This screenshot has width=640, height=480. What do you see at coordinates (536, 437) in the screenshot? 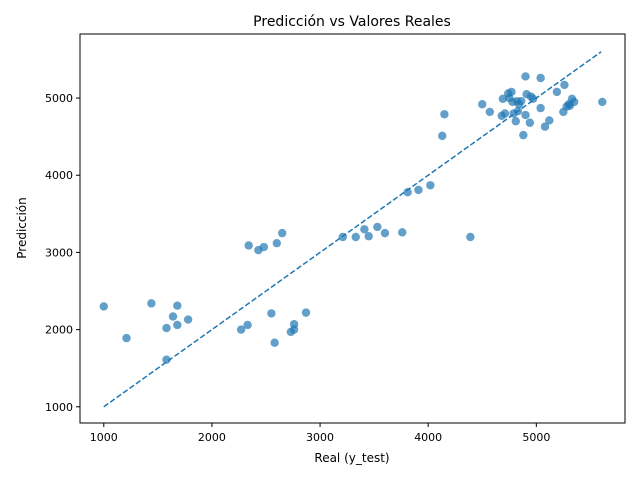
I see `x-tick-label: 5000` at bounding box center [536, 437].